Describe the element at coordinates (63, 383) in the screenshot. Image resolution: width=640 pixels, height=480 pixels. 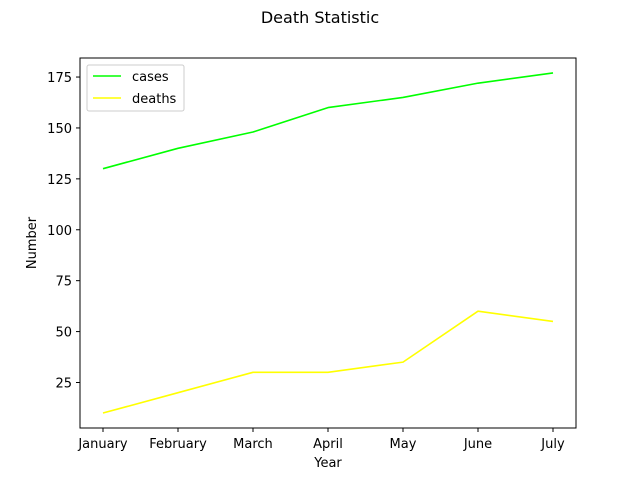
I see `y-tick-label: 25` at that location.